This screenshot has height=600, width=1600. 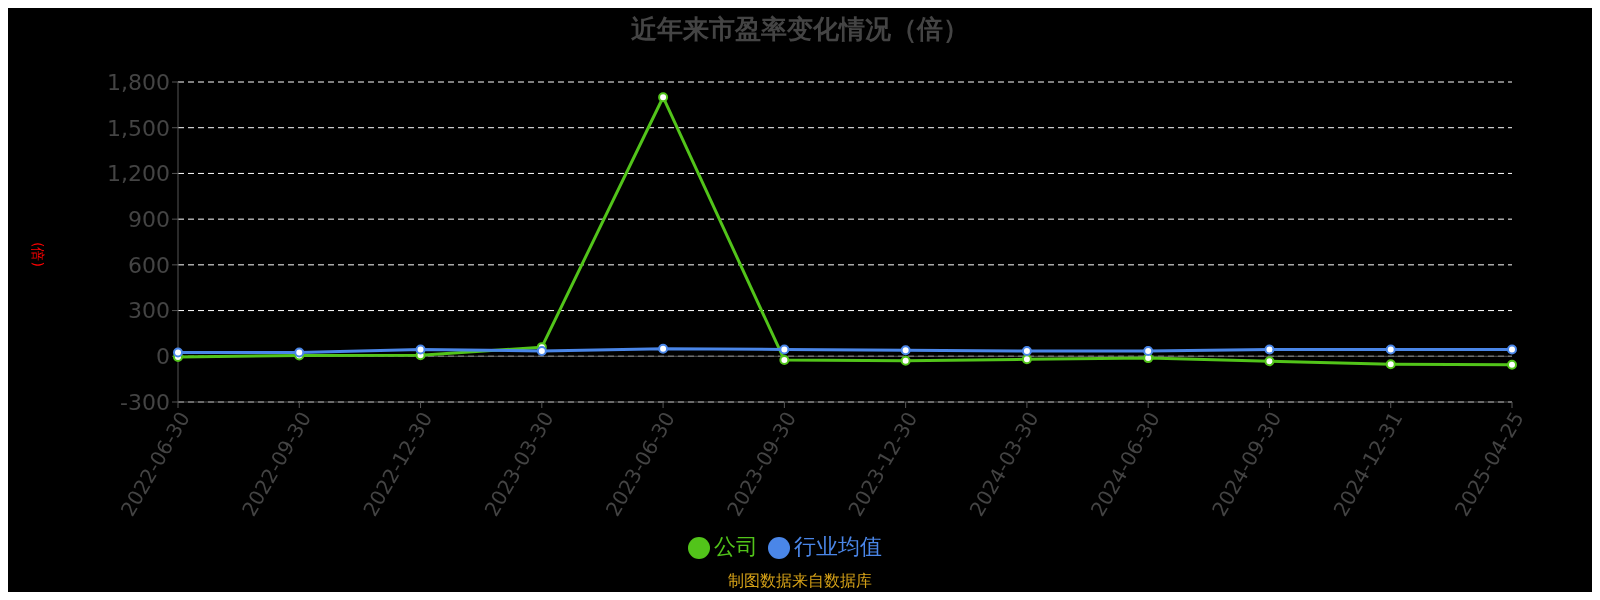 I want to click on y-tick-label: 1,500, so click(x=138, y=128).